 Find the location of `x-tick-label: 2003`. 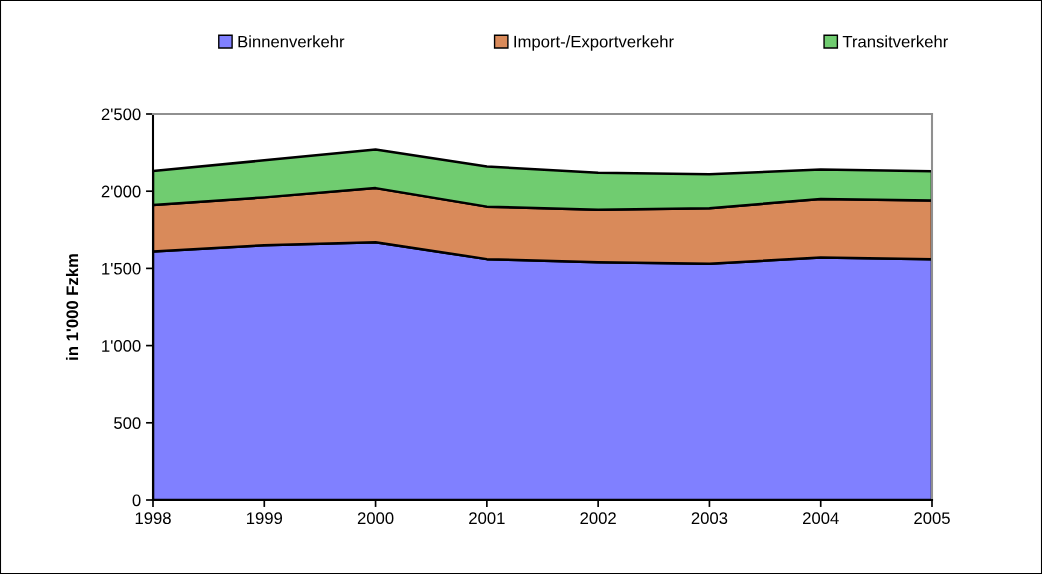

x-tick-label: 2003 is located at coordinates (709, 518).